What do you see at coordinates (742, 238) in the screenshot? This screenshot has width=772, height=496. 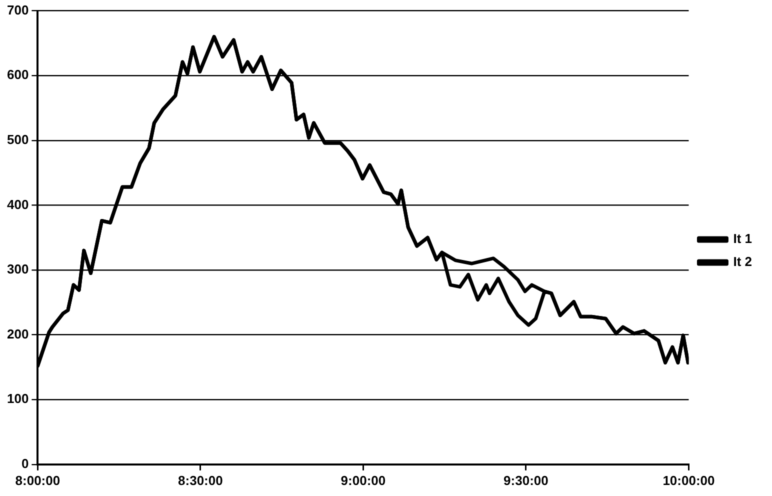 I see `legend-label: It 1` at bounding box center [742, 238].